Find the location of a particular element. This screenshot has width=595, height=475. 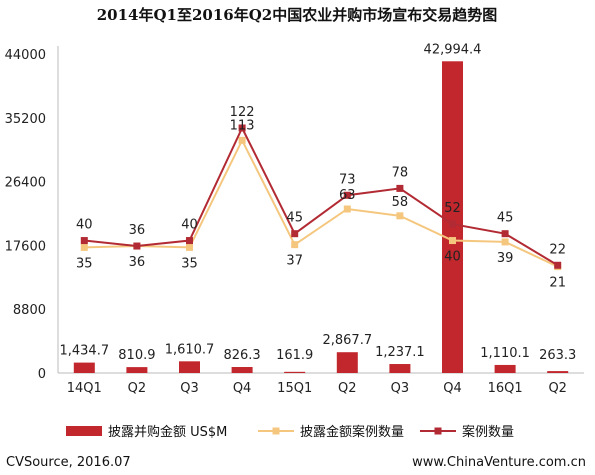

disclosed-count-label: 40 is located at coordinates (452, 257).